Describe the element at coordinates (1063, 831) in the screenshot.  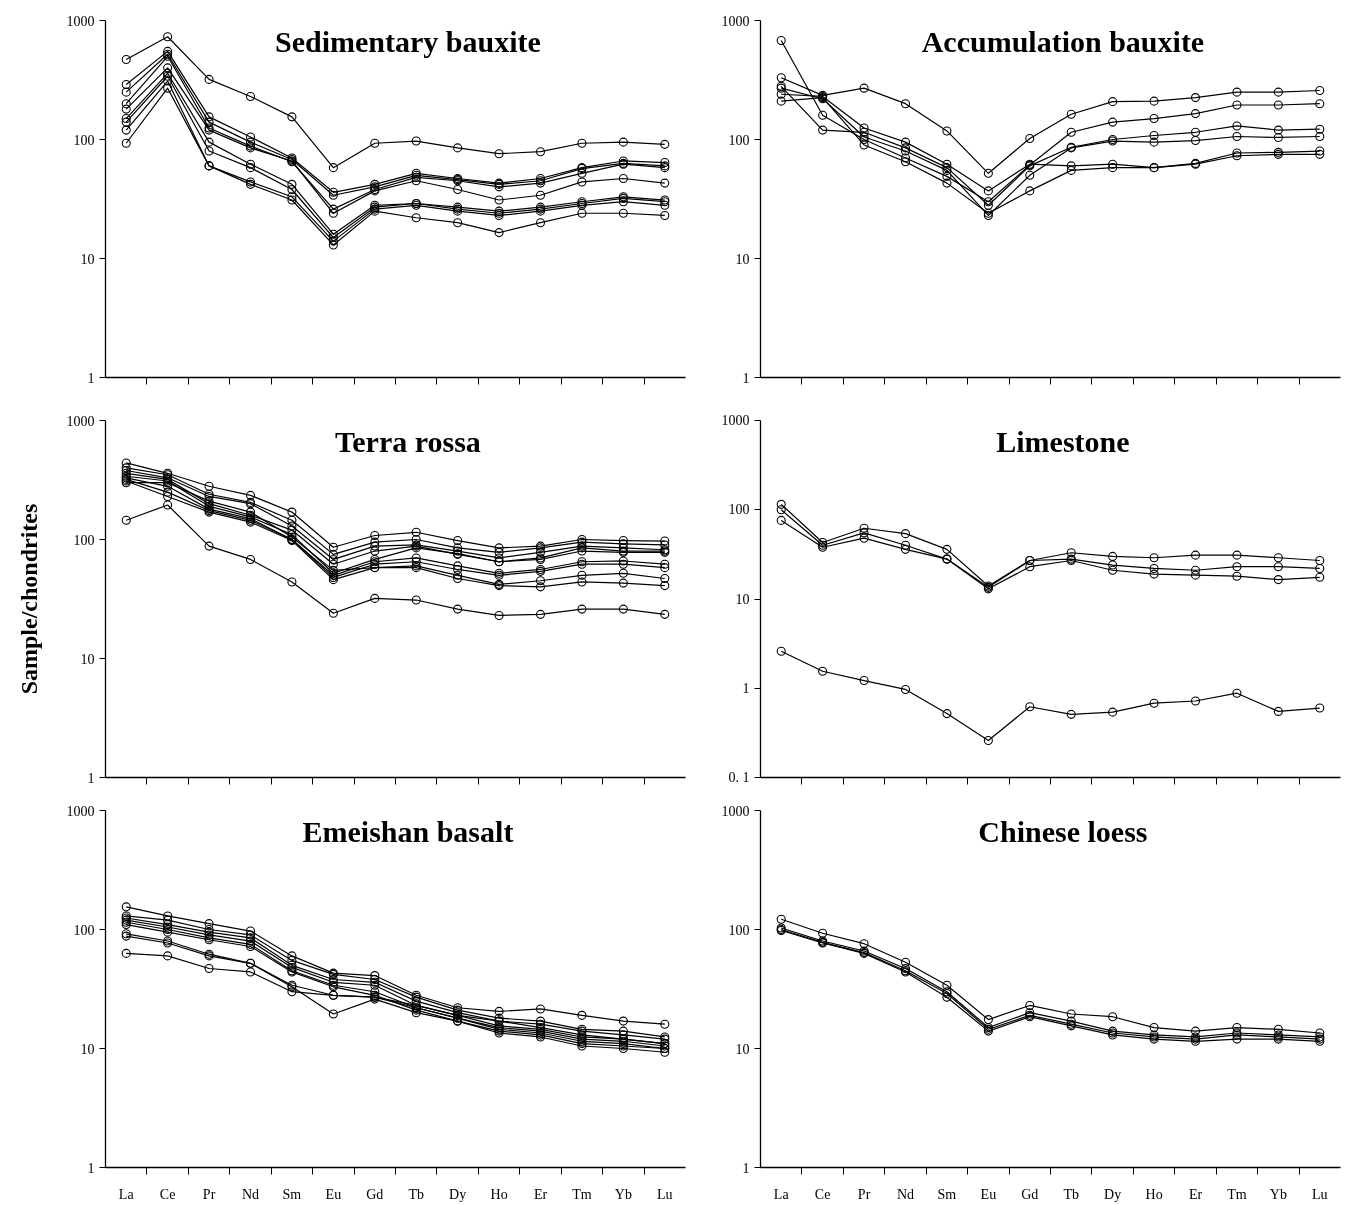
I see `chart-title: Chinese loess` at that location.